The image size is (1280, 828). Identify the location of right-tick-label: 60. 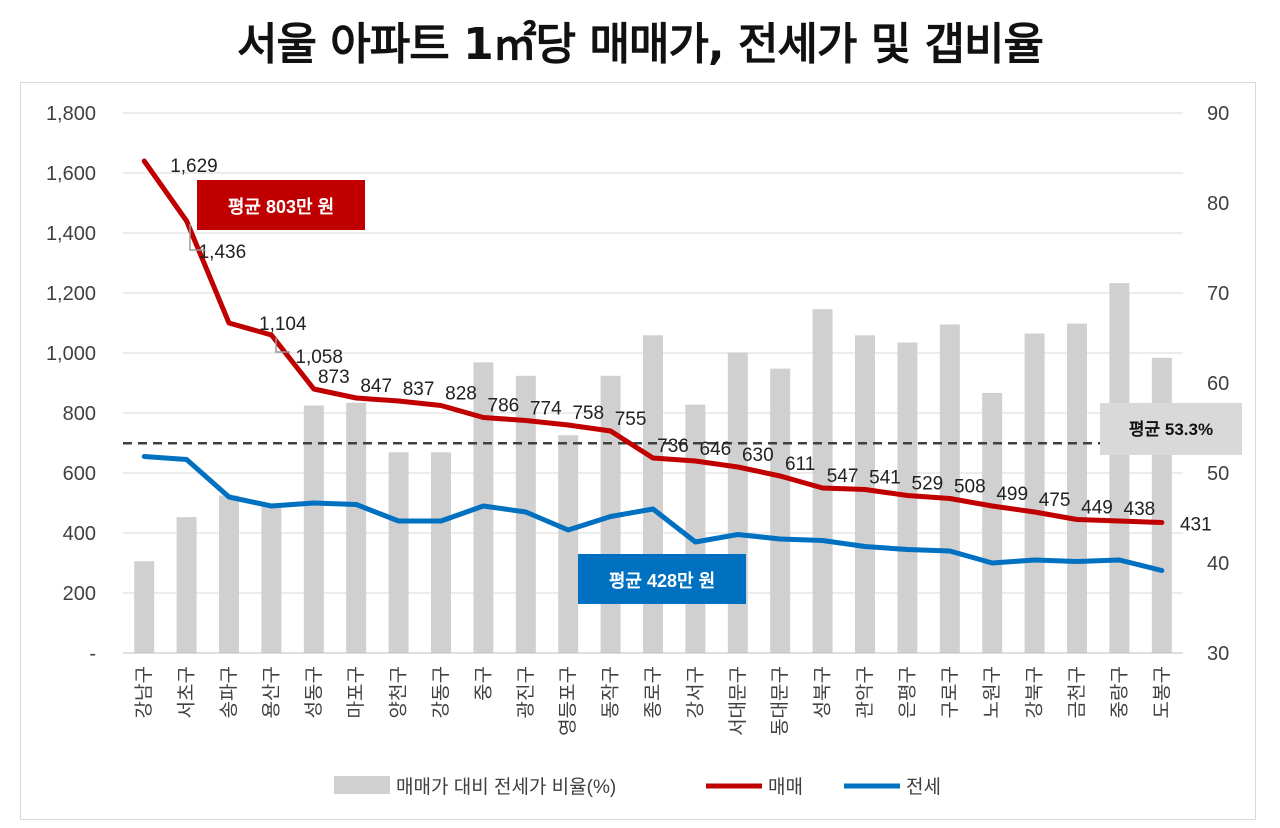
(1218, 384).